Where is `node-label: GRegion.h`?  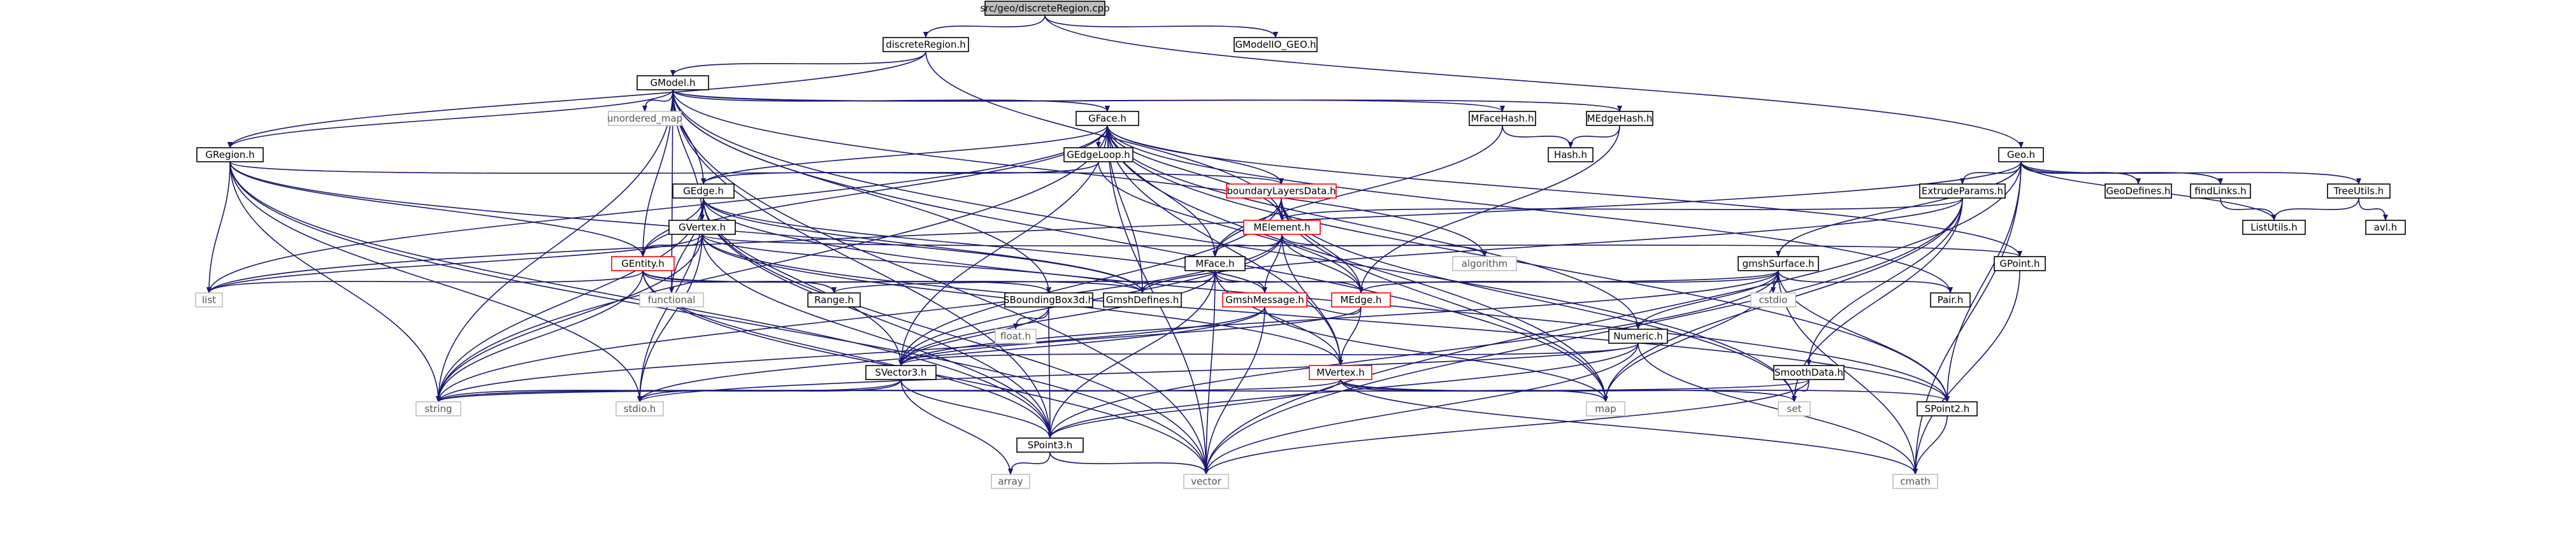
node-label: GRegion.h is located at coordinates (230, 154).